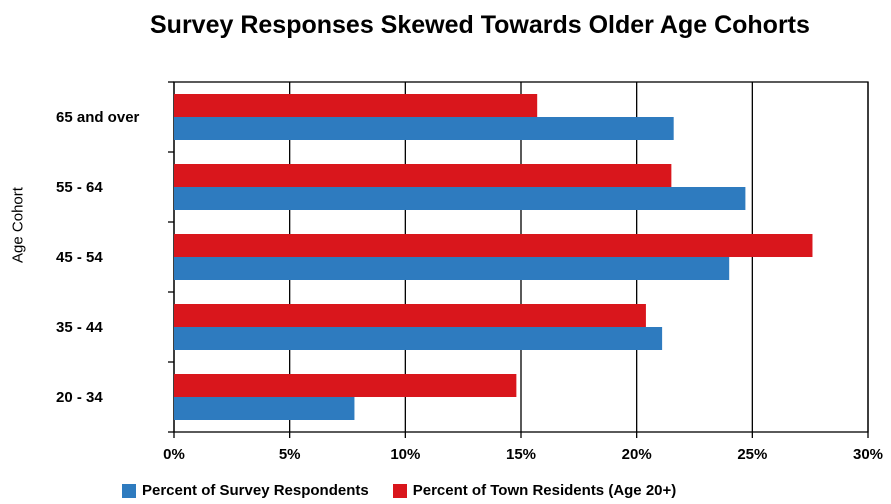 The width and height of the screenshot is (891, 504). What do you see at coordinates (79, 327) in the screenshot?
I see `y-tick-label: 35 - 44` at bounding box center [79, 327].